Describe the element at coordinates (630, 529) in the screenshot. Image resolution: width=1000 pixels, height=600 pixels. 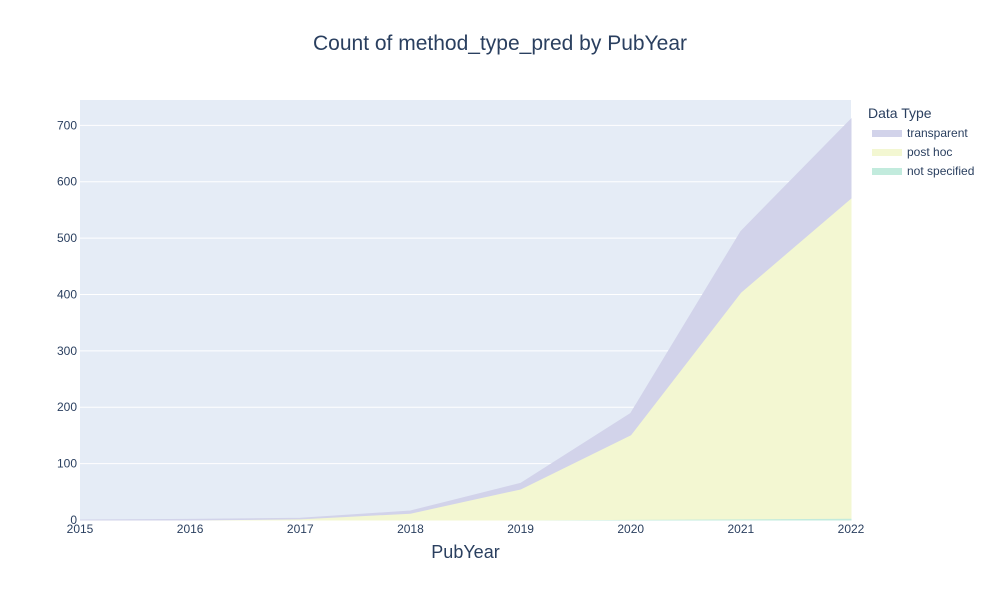
I see `x-tick-label: 2020` at that location.